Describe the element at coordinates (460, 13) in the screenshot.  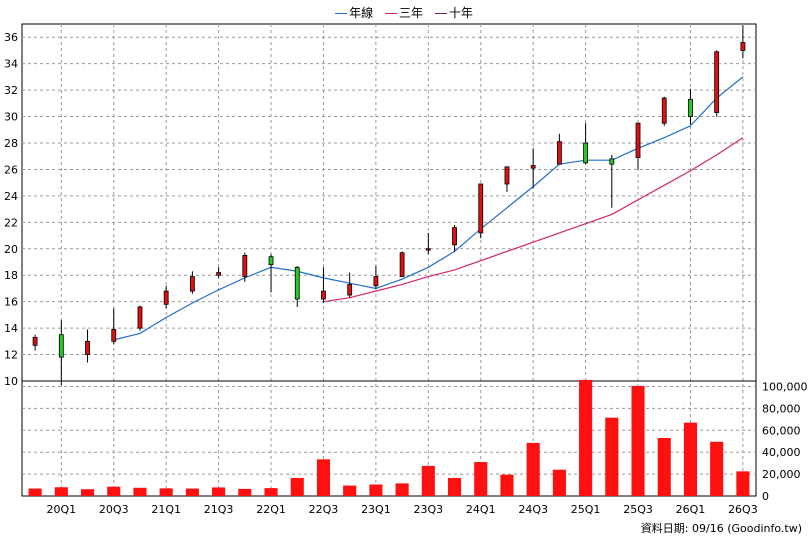
I see `legend-label-3: 十年` at that location.